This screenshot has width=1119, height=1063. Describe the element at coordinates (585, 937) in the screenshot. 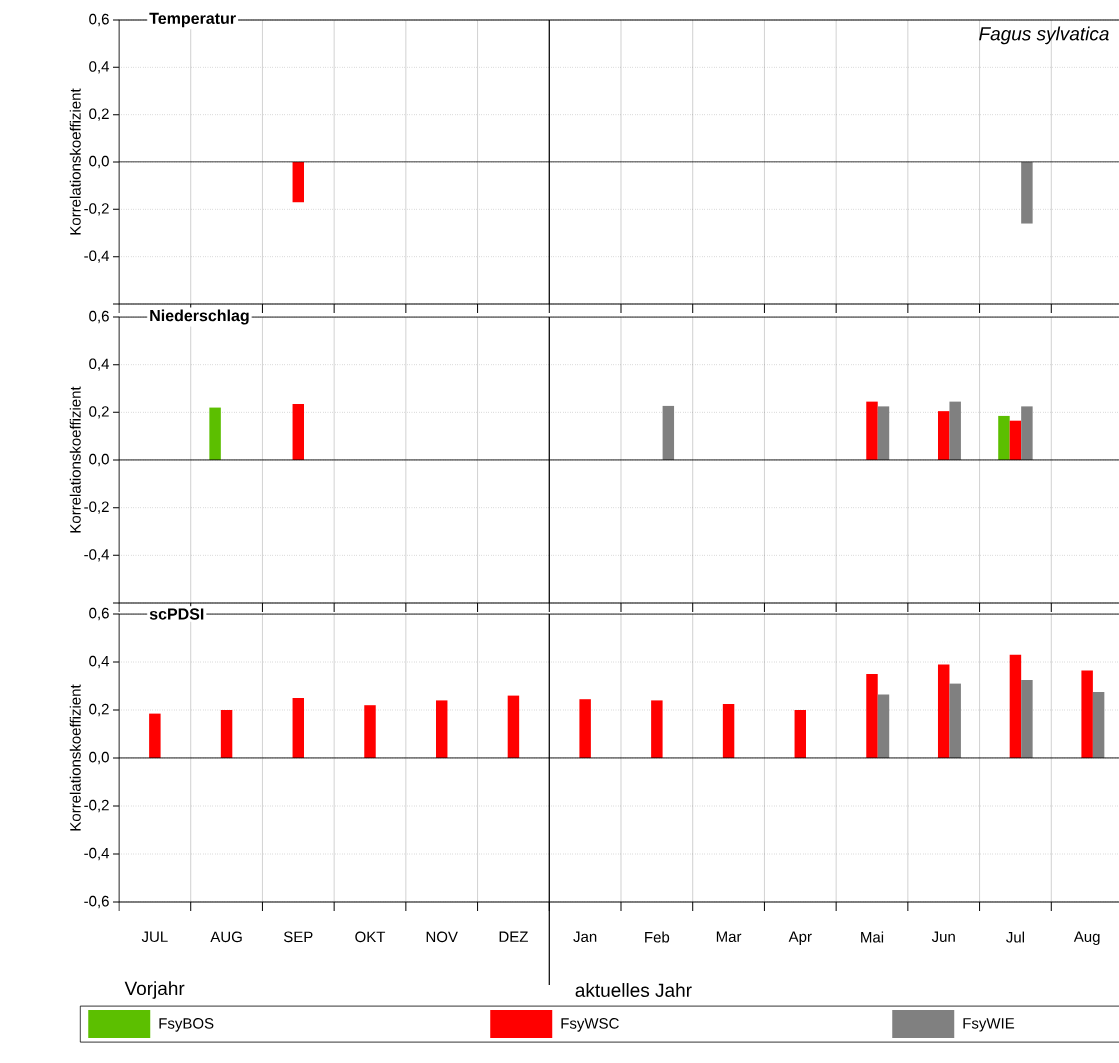

I see `x-tick-label: Jan` at that location.